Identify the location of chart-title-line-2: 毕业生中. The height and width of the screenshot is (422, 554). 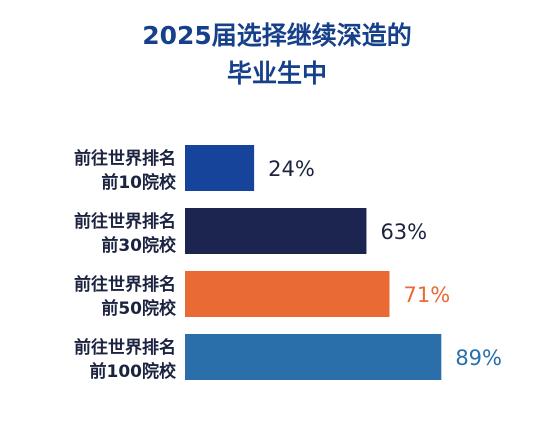
(277, 73).